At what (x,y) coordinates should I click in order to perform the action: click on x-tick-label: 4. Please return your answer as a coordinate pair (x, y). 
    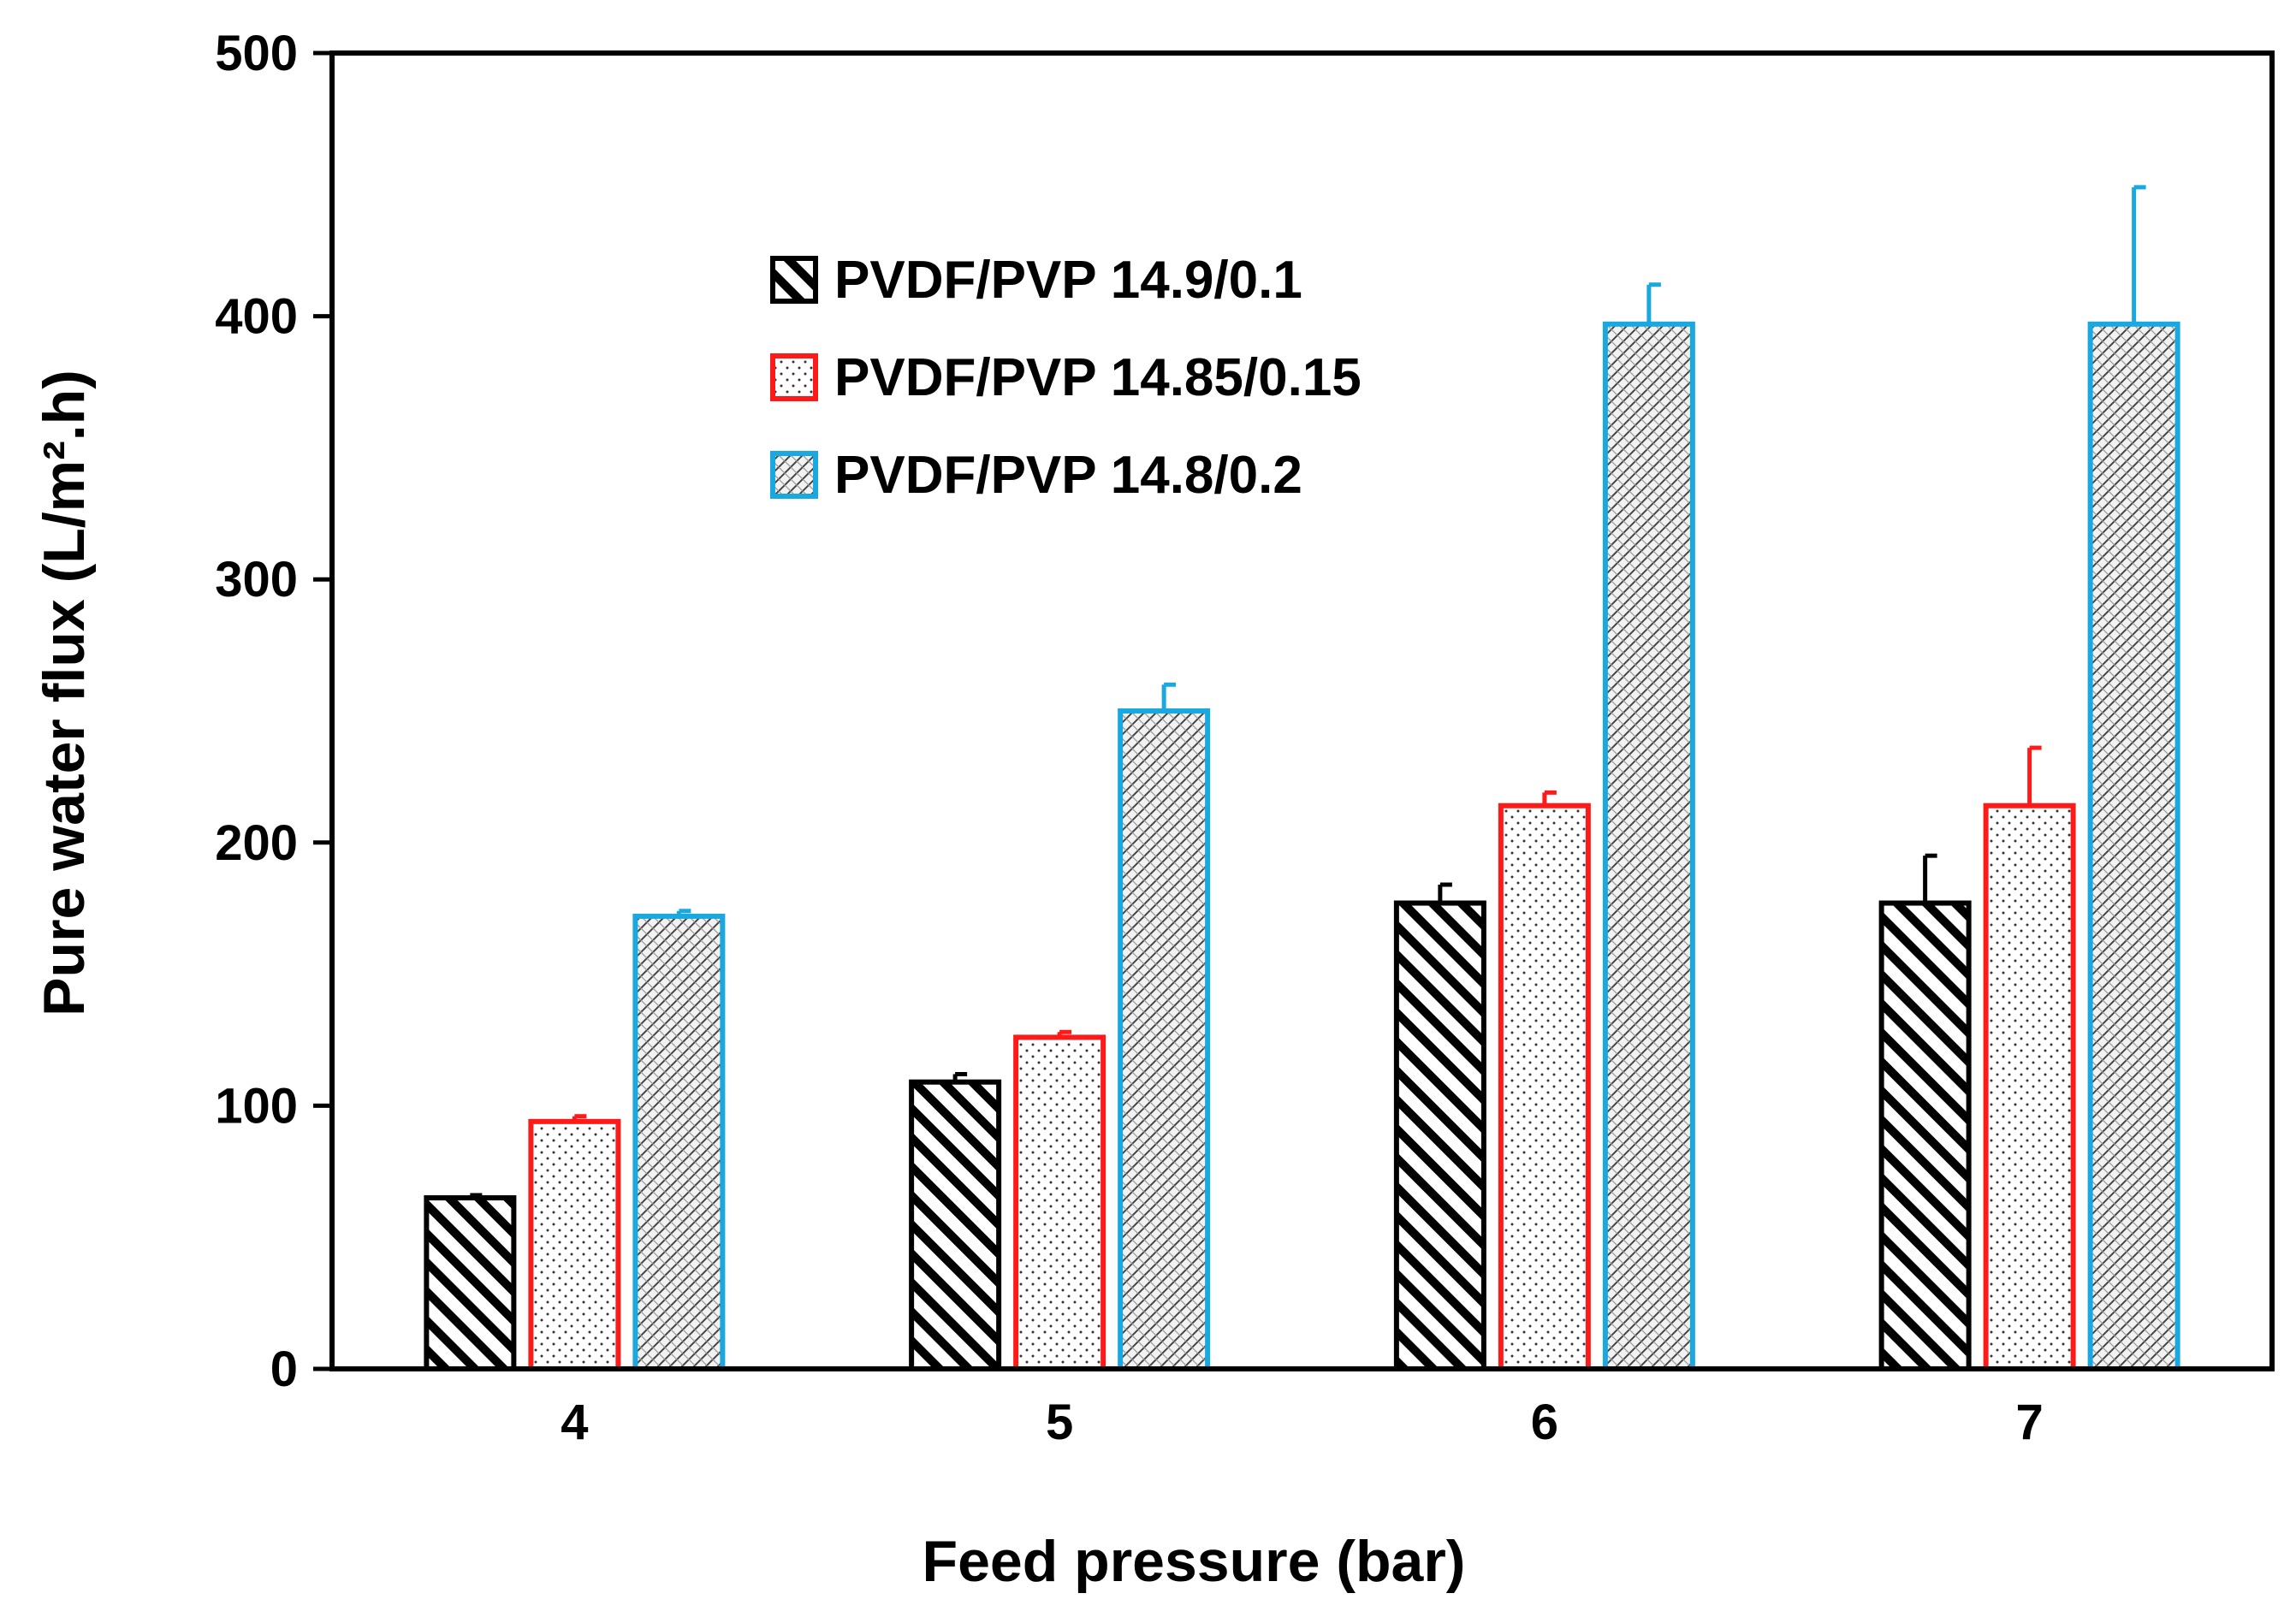
    Looking at the image, I should click on (574, 1422).